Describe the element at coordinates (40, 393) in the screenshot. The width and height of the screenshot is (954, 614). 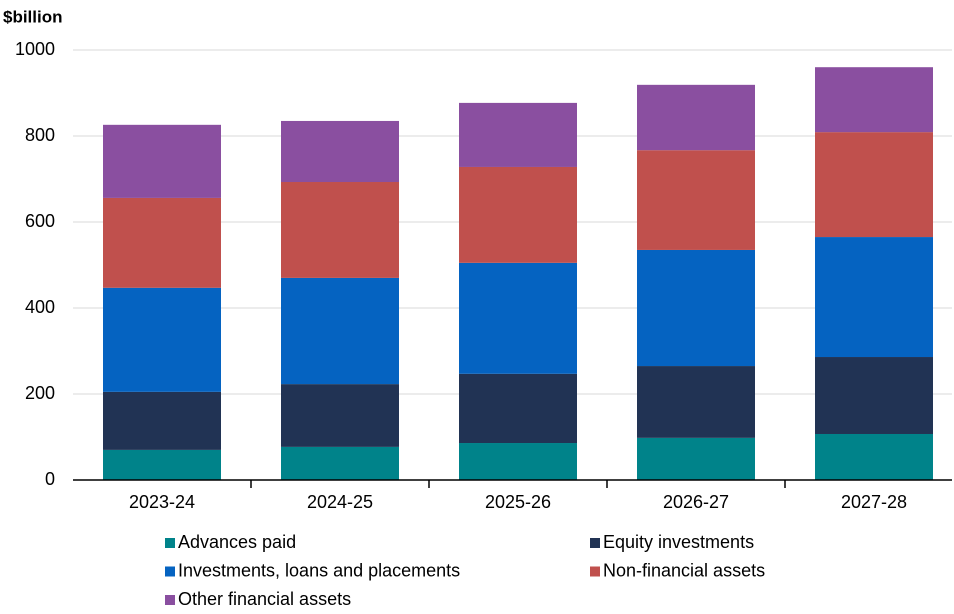
I see `y-tick-label: 200` at that location.